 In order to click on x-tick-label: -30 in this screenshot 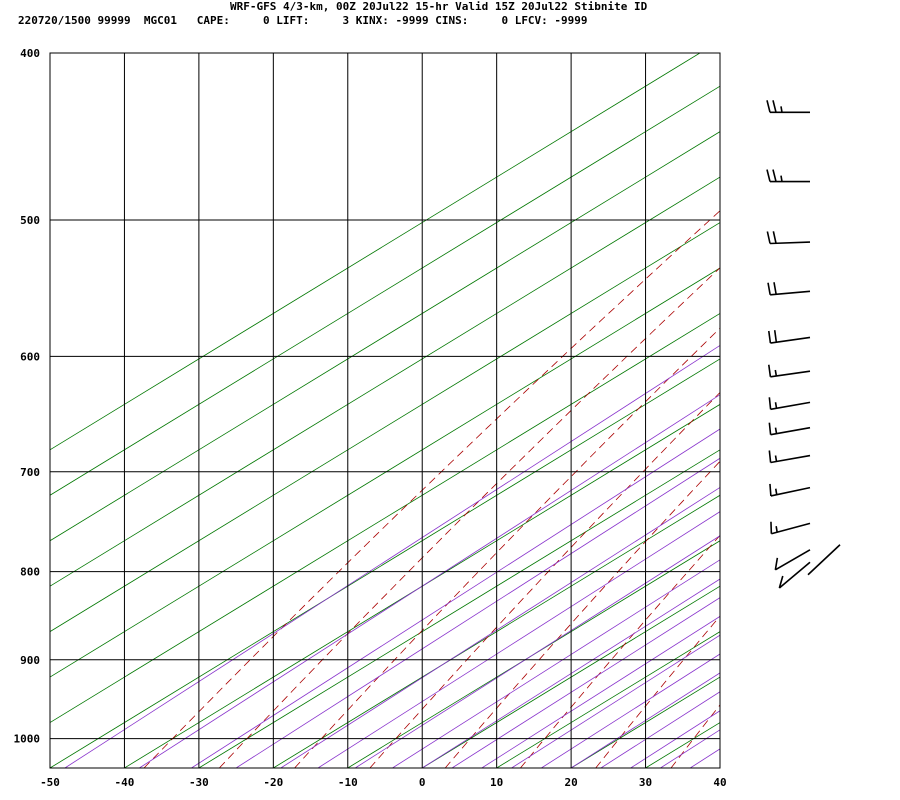, I will do `click(199, 782)`.